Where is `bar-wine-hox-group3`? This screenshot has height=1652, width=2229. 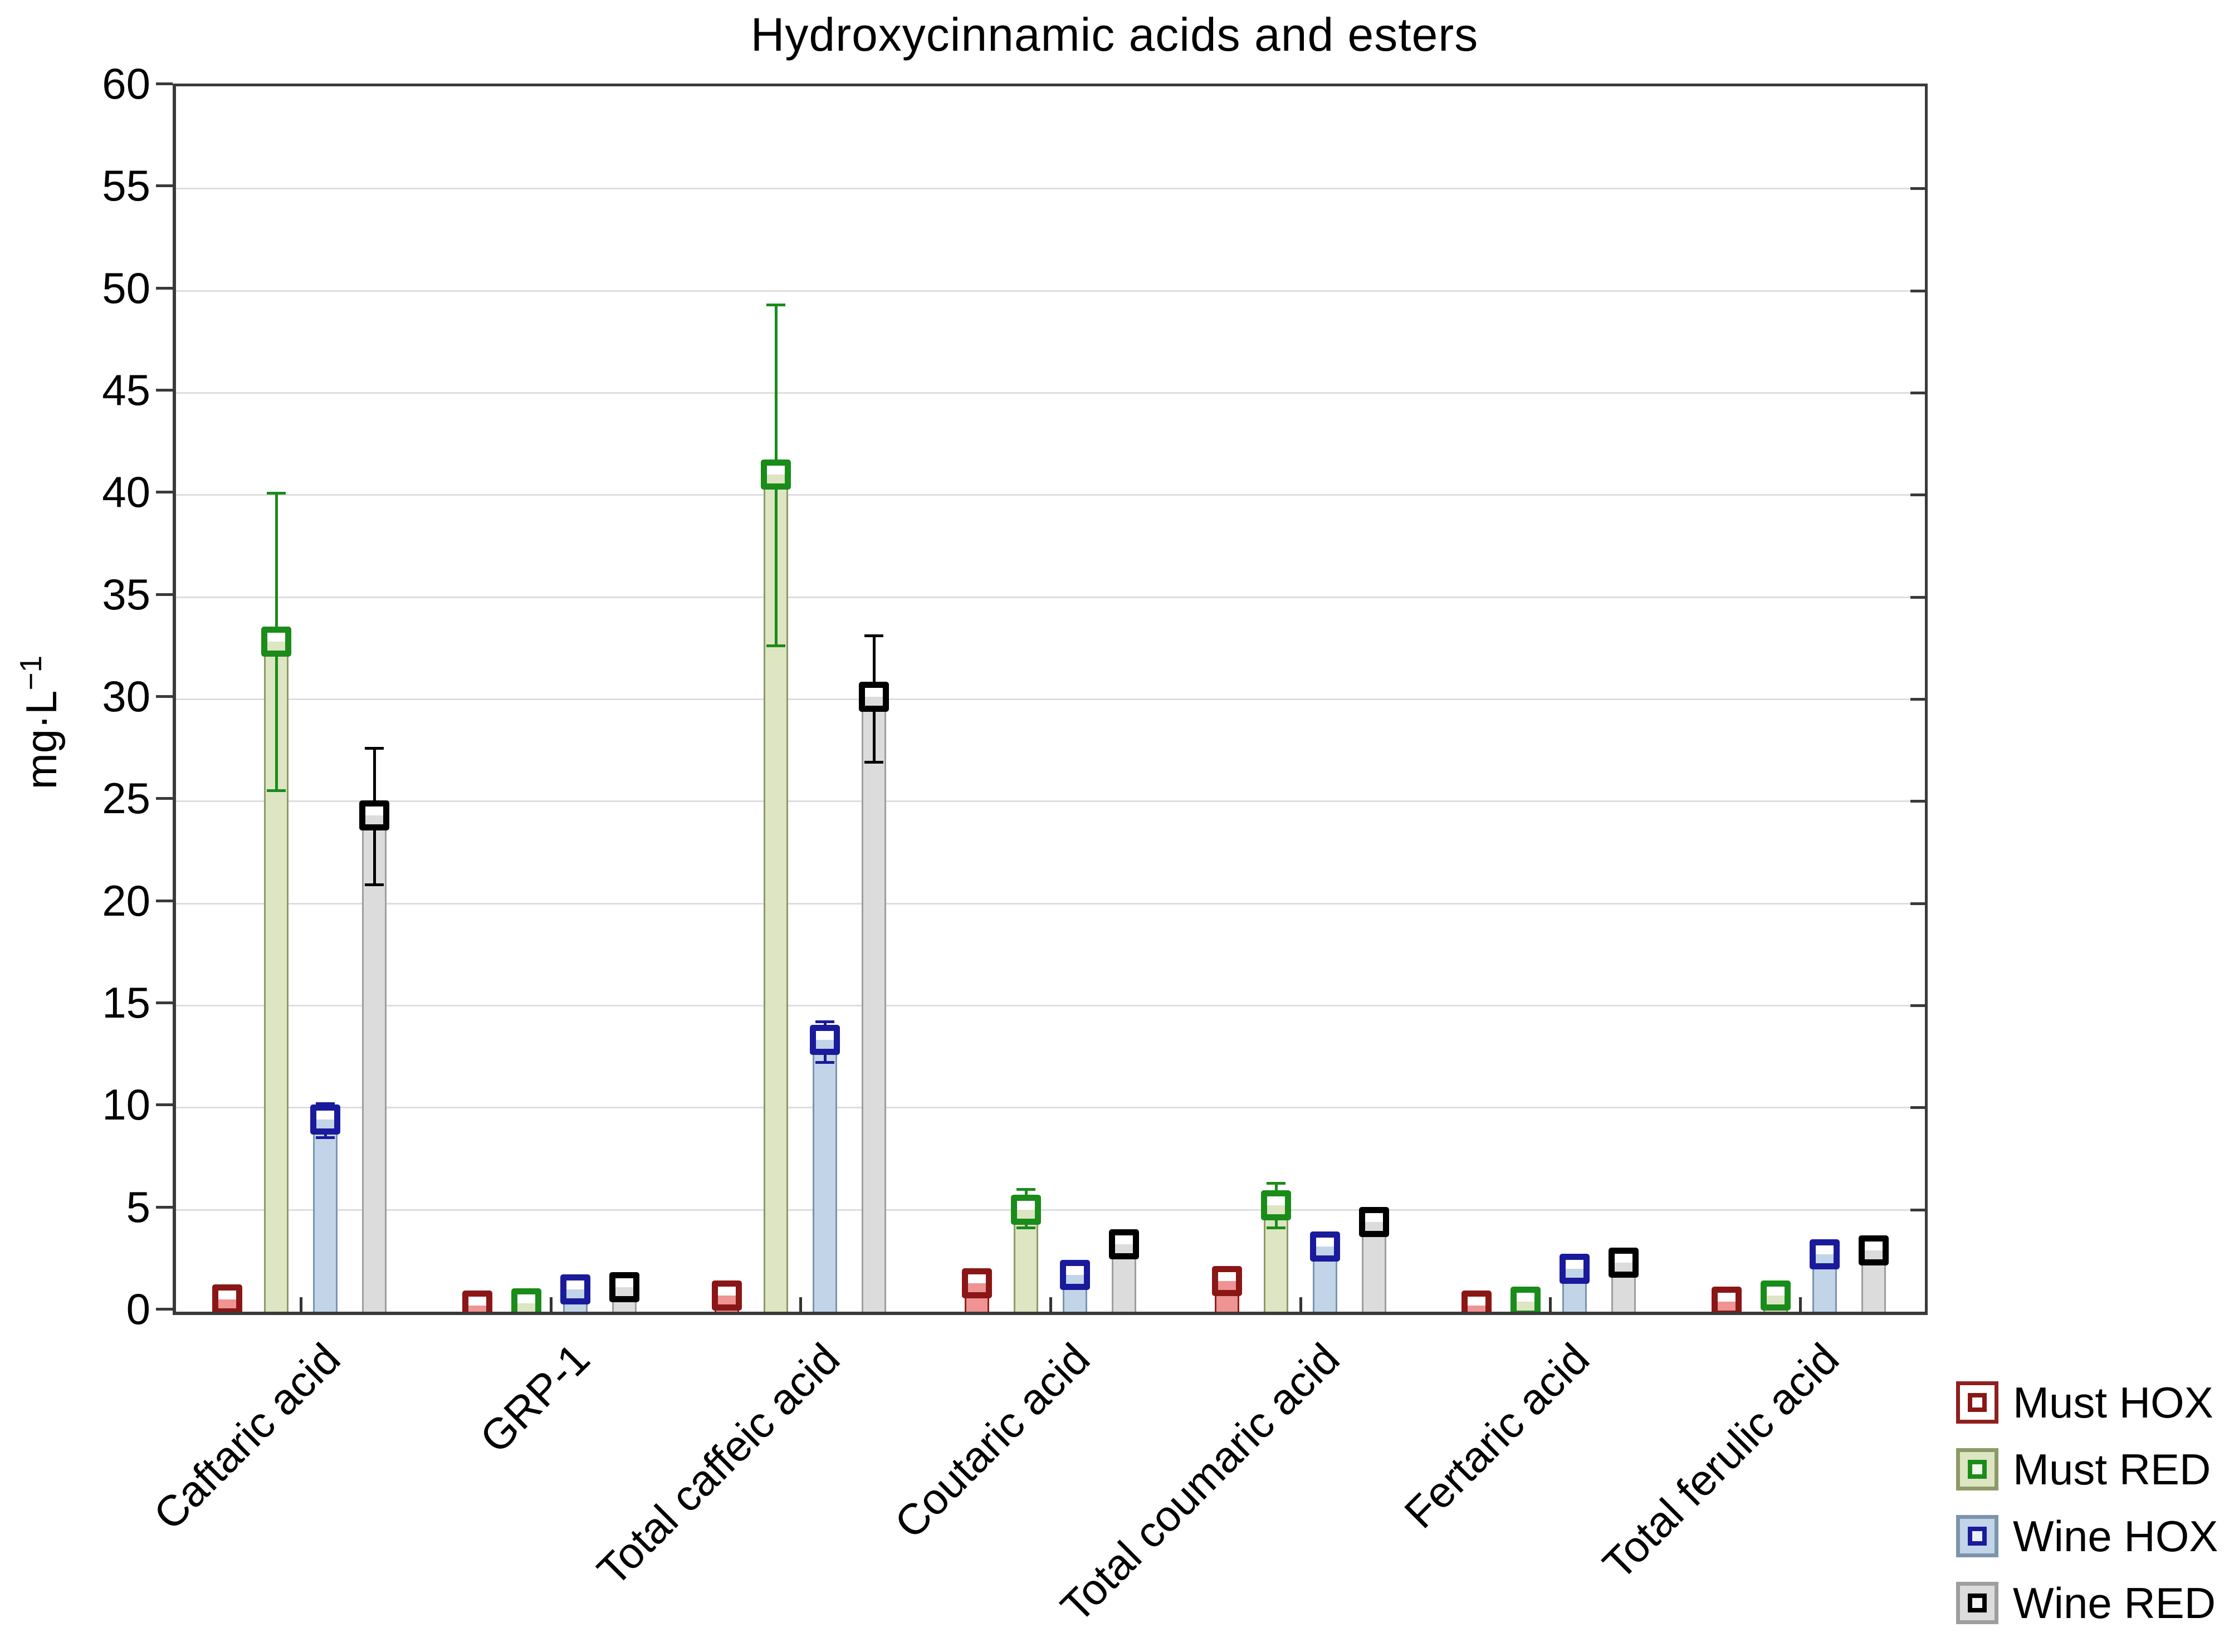
bar-wine-hox-group3 is located at coordinates (825, 1176).